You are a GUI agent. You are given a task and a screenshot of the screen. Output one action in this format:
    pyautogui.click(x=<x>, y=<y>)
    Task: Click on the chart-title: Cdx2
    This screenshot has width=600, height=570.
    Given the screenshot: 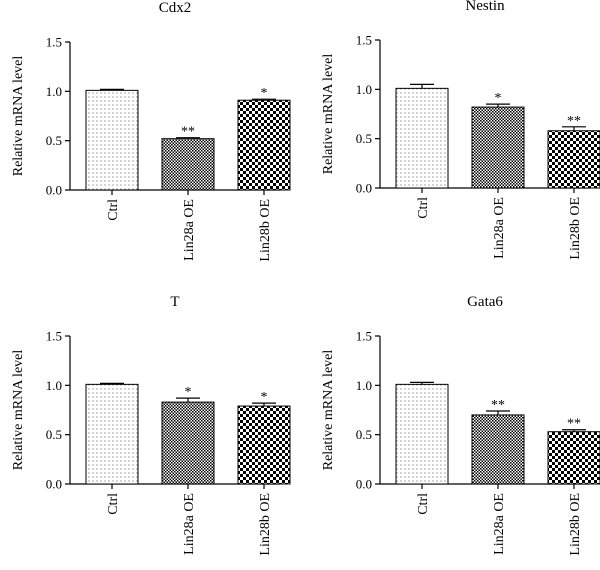 What is the action you would take?
    pyautogui.click(x=175, y=8)
    